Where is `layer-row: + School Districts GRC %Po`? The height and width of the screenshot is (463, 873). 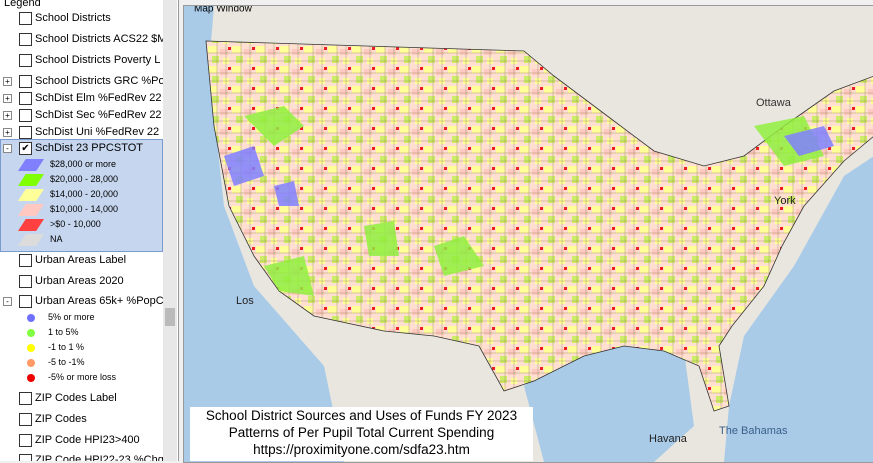 layer-row: + School Districts GRC %Po is located at coordinates (82, 81).